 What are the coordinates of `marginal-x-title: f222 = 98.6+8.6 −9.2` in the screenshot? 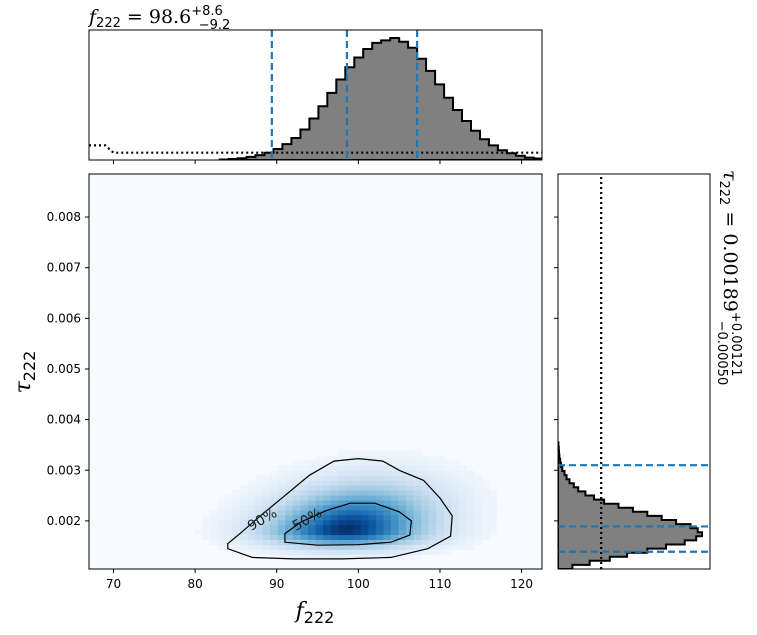 It's located at (158, 18).